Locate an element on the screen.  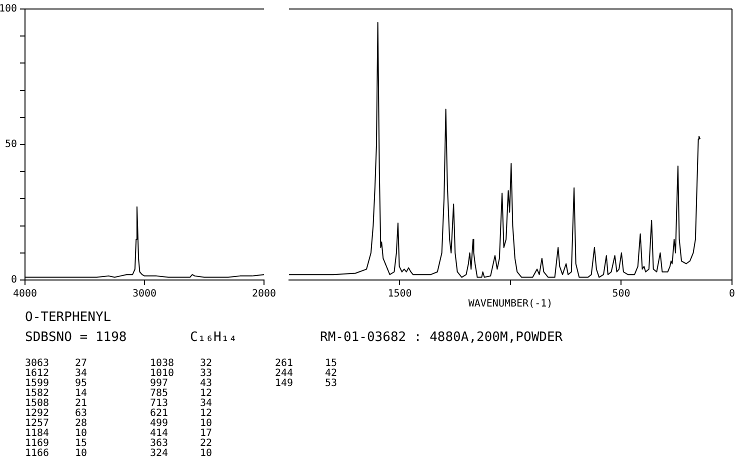
y-tick-label: 0 is located at coordinates (13, 280).